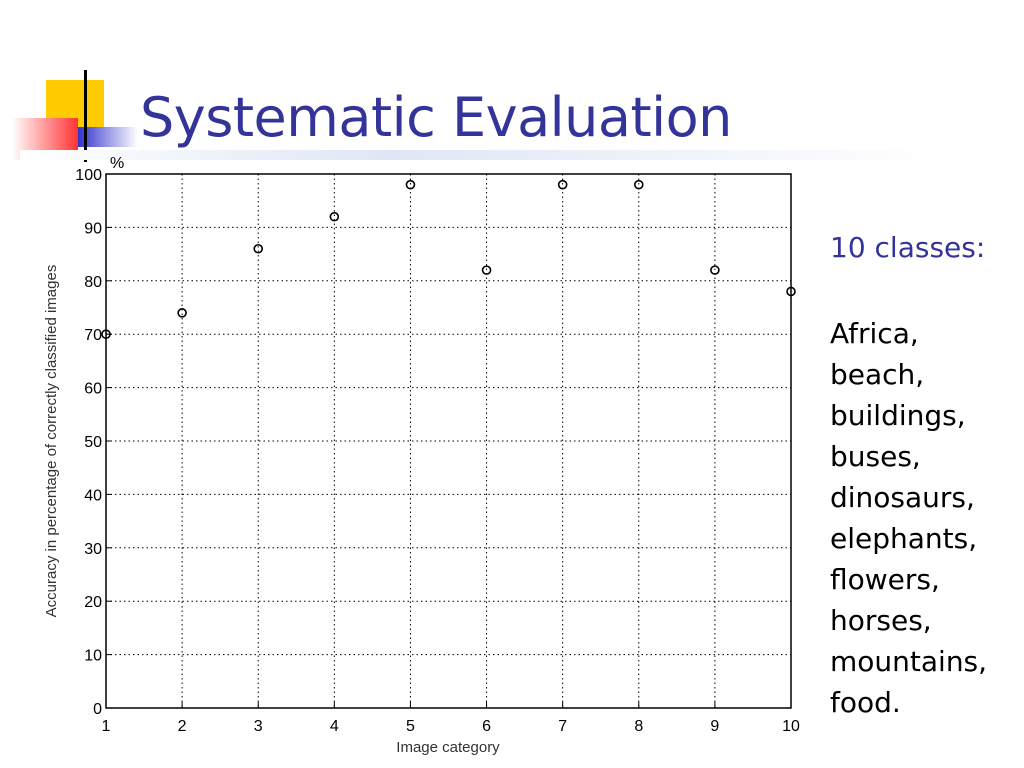  What do you see at coordinates (436, 117) in the screenshot?
I see `slide-title: Systematic Evaluation` at bounding box center [436, 117].